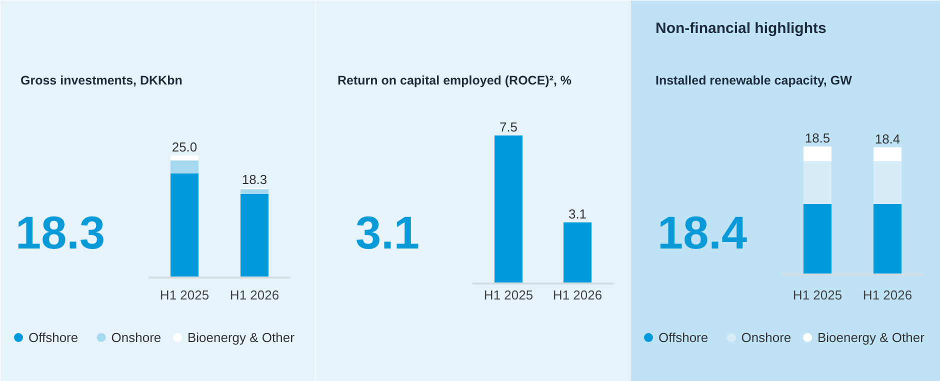  What do you see at coordinates (455, 81) in the screenshot?
I see `chart-title: Return on capital employed (ROCE)², %` at bounding box center [455, 81].